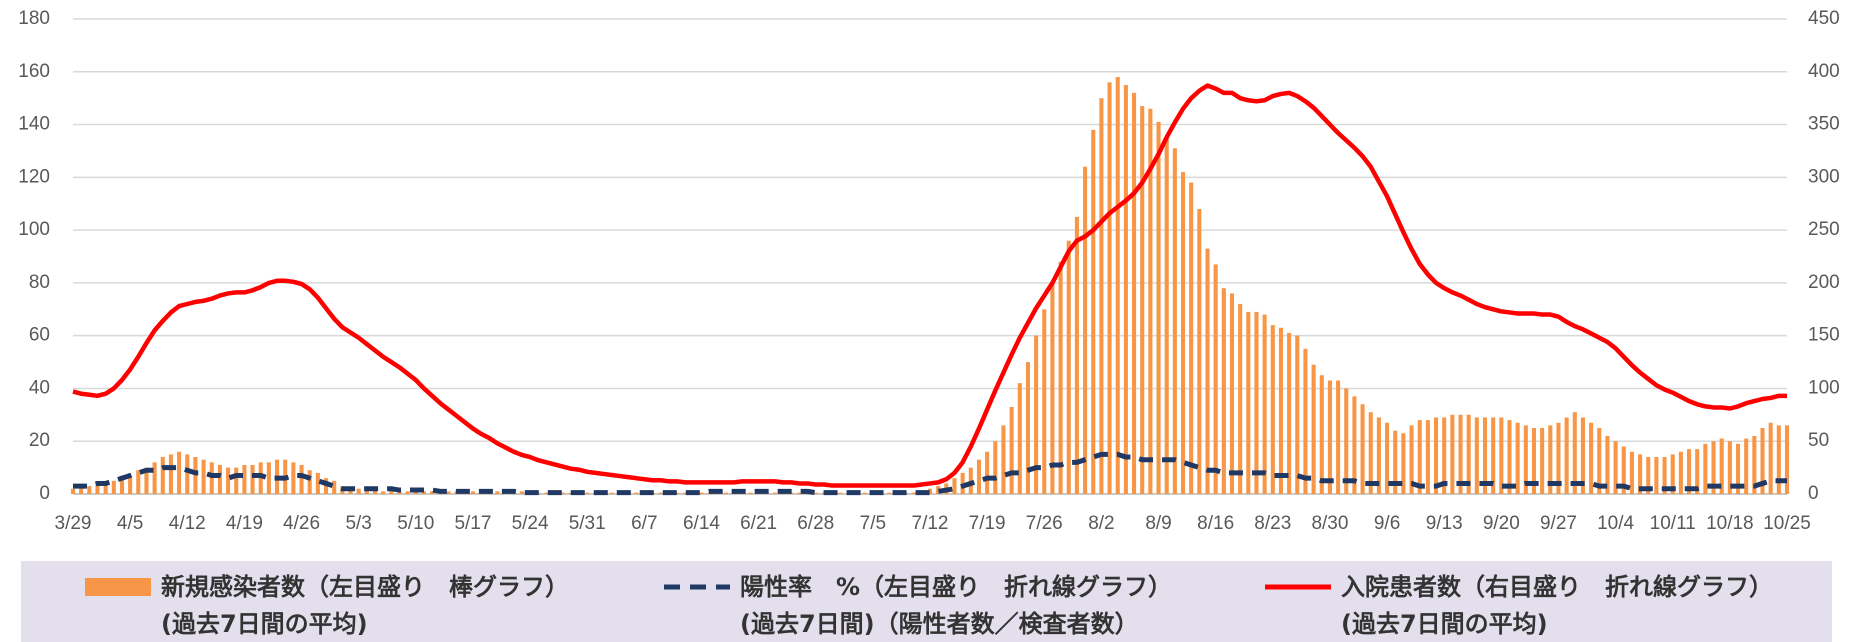  What do you see at coordinates (815, 523) in the screenshot?
I see `x-tick-label: 6/28` at bounding box center [815, 523].